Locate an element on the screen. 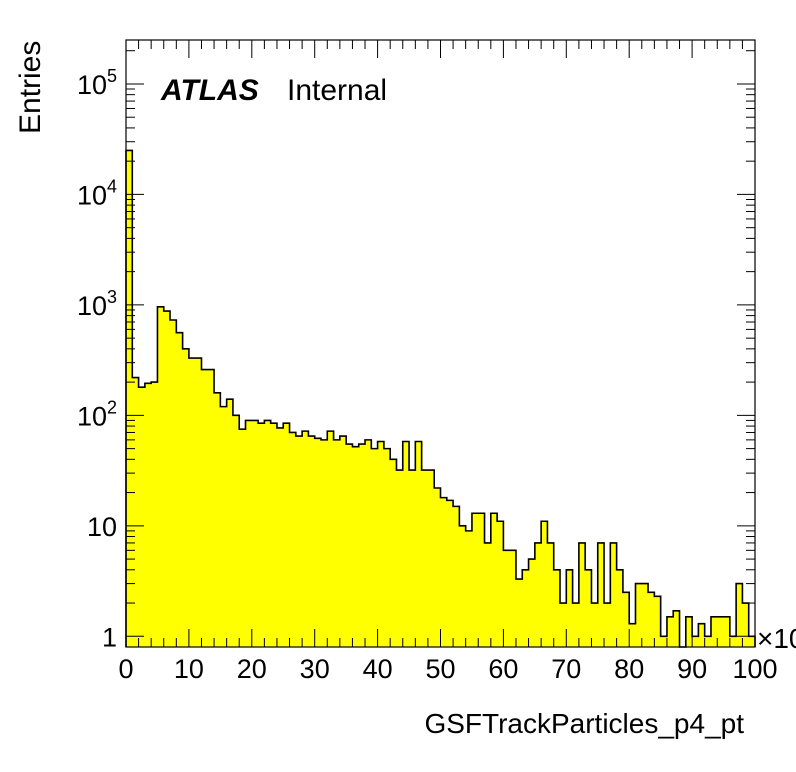 The height and width of the screenshot is (772, 796). x-tick-label: 90 is located at coordinates (692, 669).